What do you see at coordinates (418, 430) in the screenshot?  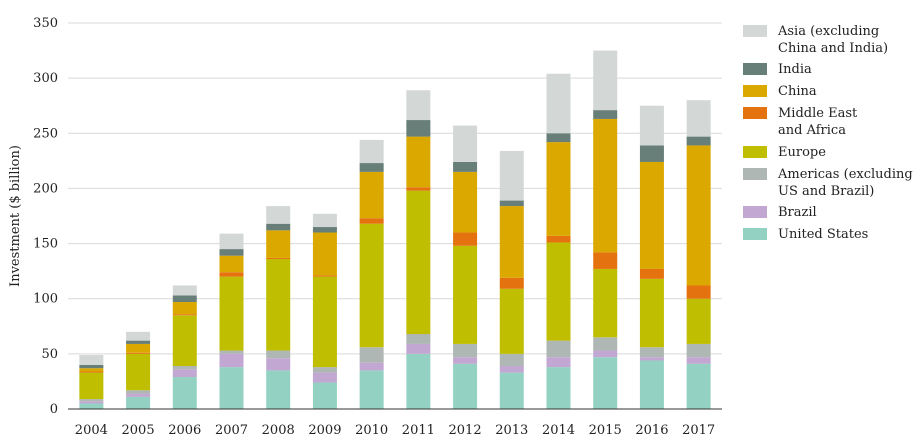 I see `x-tick-label: 2011` at bounding box center [418, 430].